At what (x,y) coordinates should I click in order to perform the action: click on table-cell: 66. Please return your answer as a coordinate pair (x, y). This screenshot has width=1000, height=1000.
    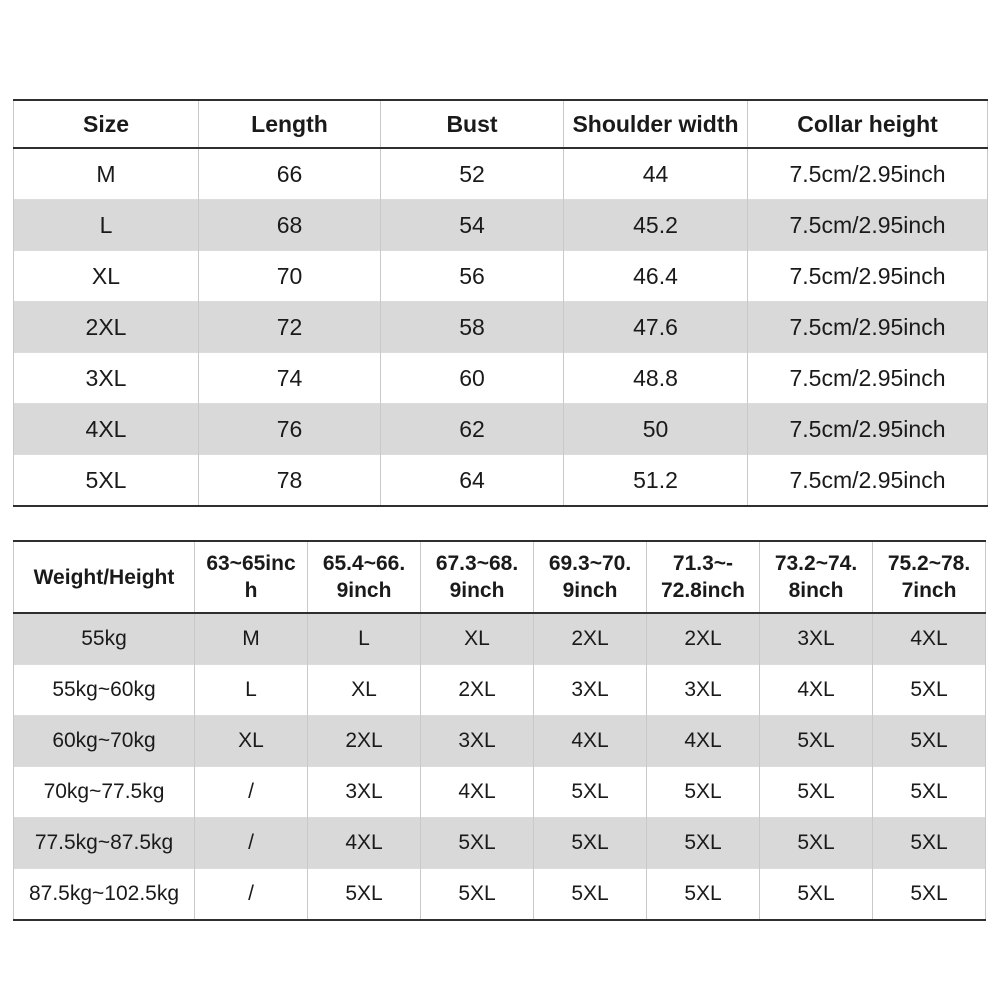
    Looking at the image, I should click on (289, 174).